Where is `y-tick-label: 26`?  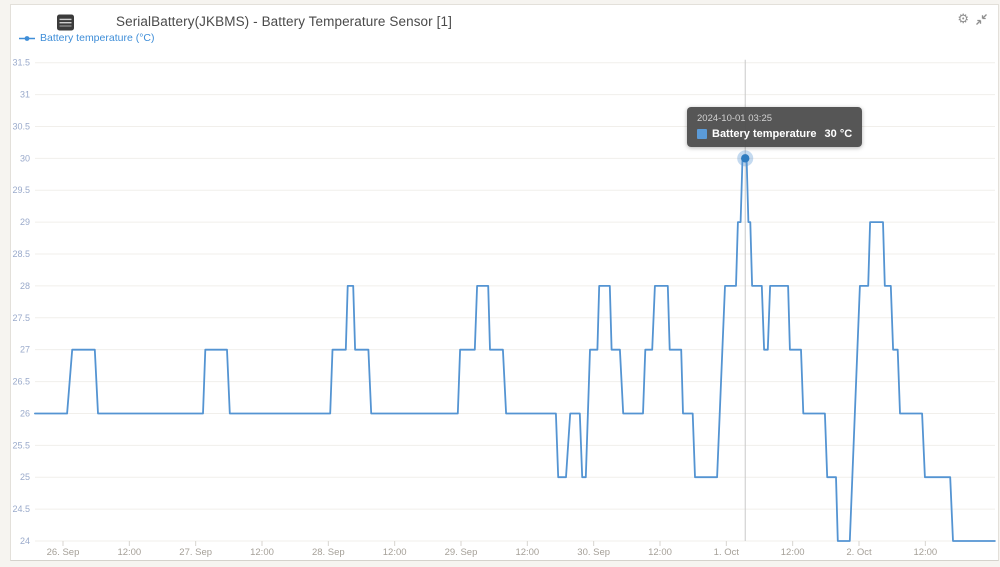 y-tick-label: 26 is located at coordinates (25, 413).